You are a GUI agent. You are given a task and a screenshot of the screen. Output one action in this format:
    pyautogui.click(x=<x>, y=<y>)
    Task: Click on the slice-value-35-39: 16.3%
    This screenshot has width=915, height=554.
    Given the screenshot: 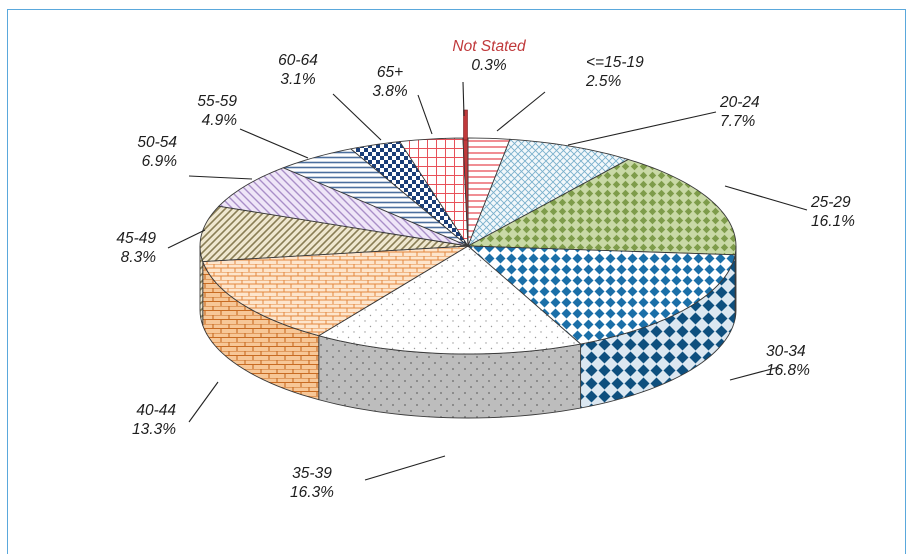 What is the action you would take?
    pyautogui.click(x=312, y=492)
    